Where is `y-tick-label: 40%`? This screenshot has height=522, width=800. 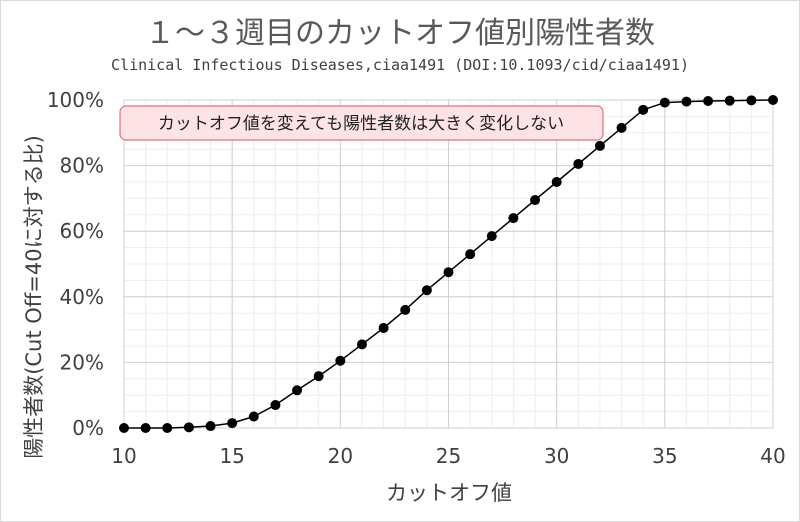 y-tick-label: 40% is located at coordinates (82, 297).